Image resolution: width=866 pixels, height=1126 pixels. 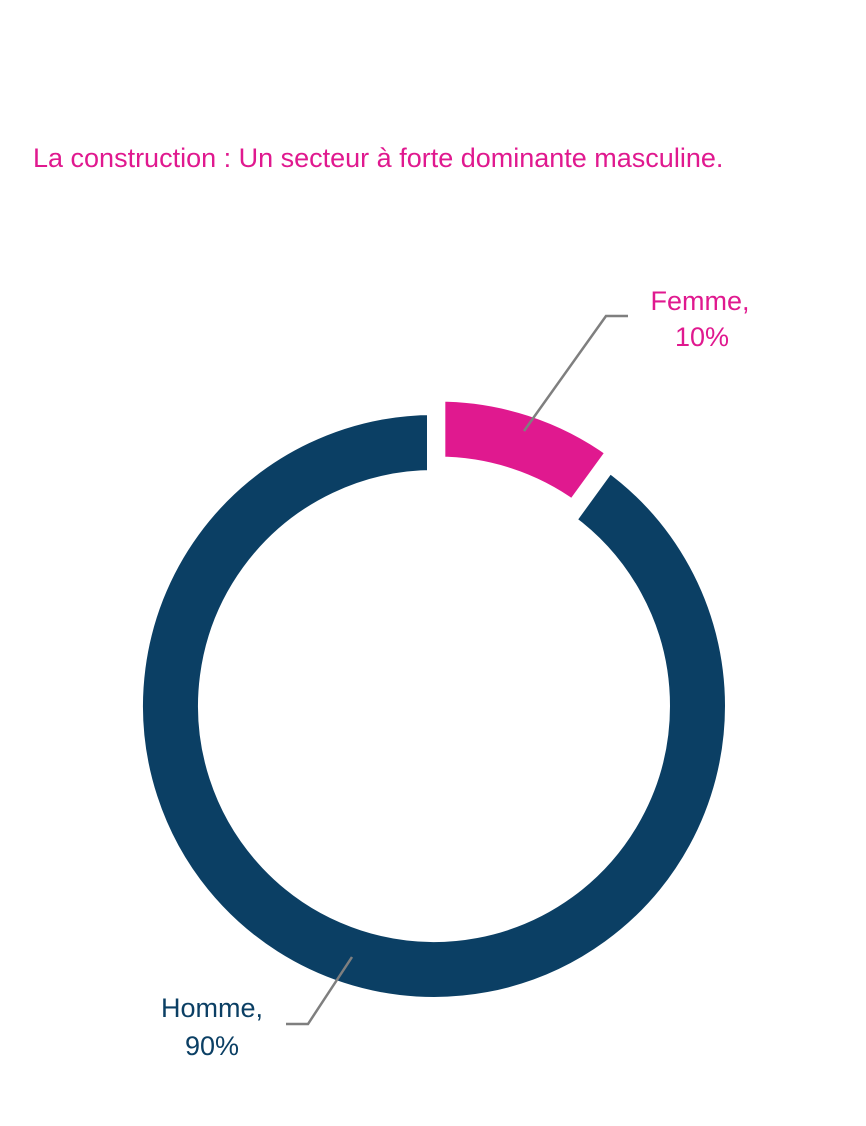 I want to click on homme-label-value: 90%, so click(x=212, y=1046).